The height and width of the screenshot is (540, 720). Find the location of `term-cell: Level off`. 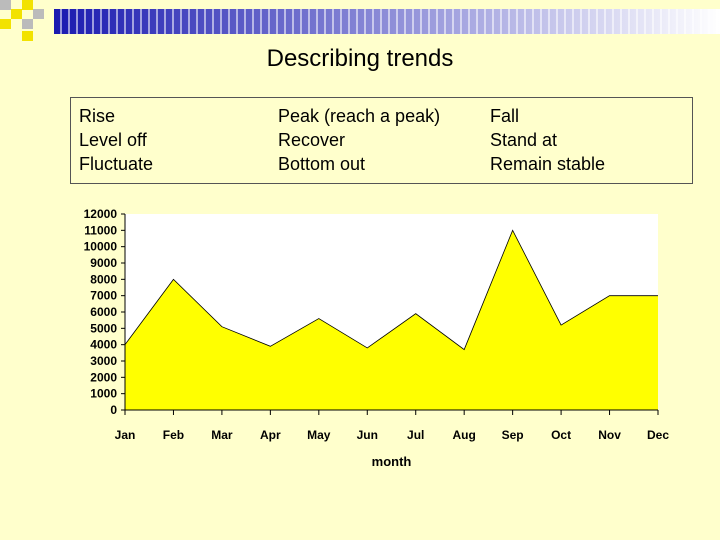

term-cell: Level off is located at coordinates (113, 140).